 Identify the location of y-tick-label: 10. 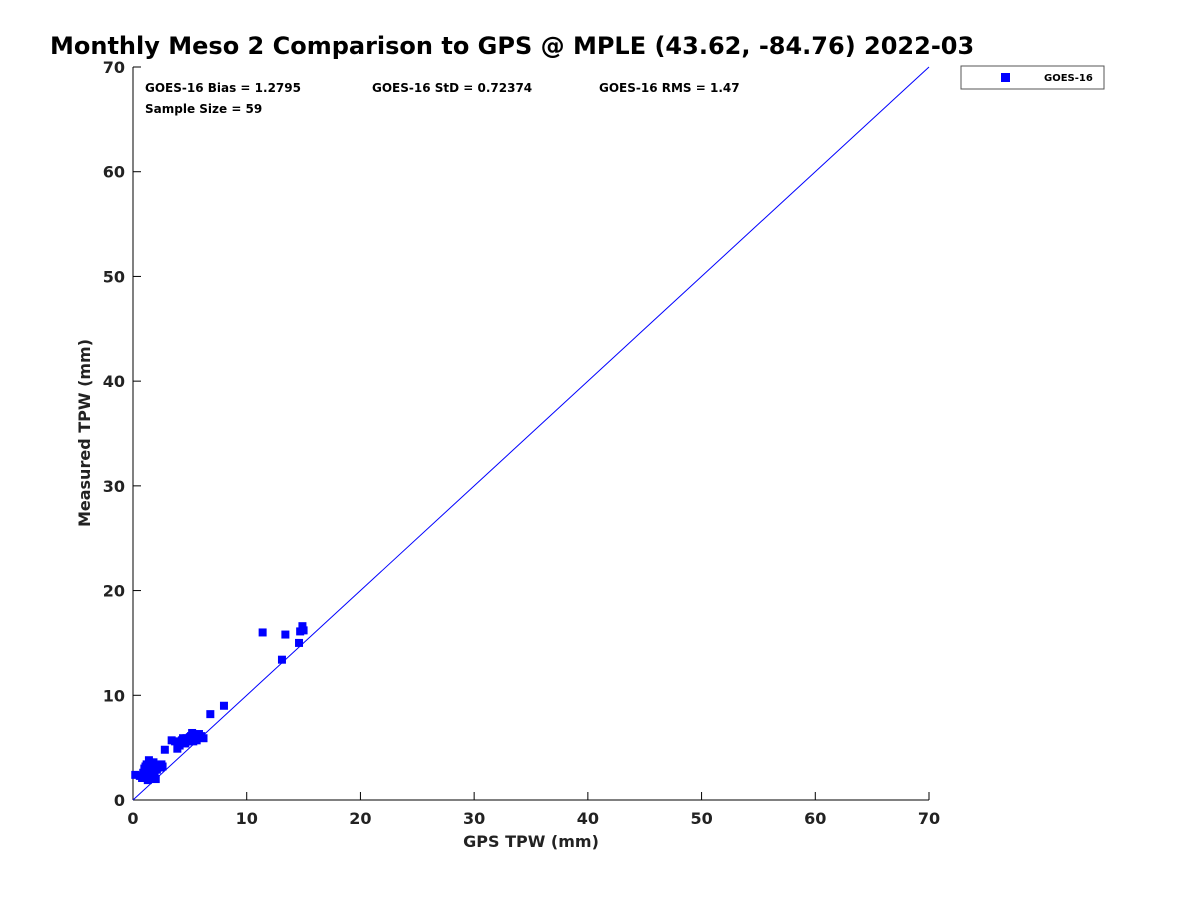
(114, 695).